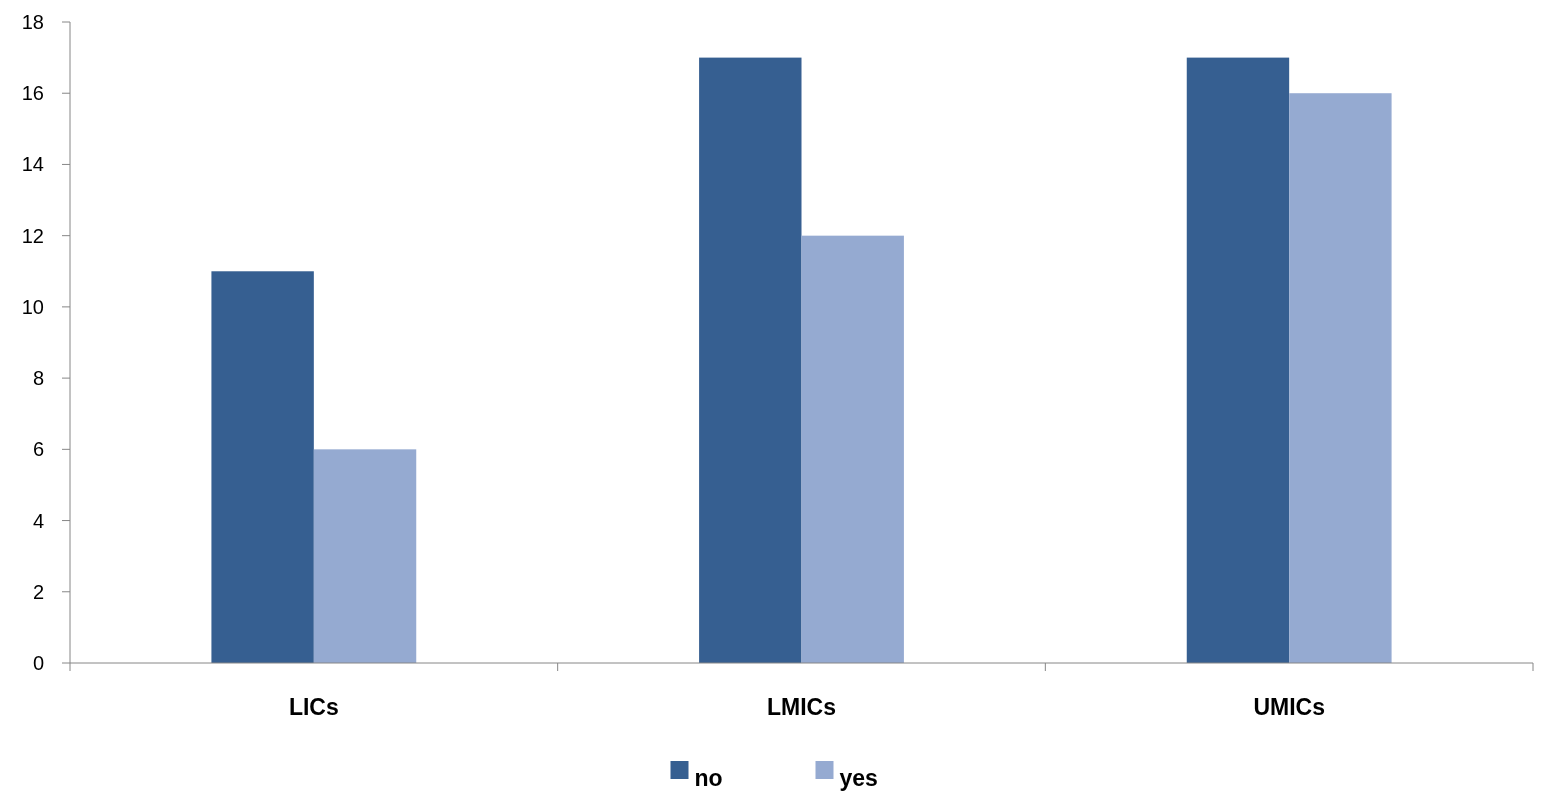  What do you see at coordinates (38, 449) in the screenshot?
I see `y-tick-label: 6` at bounding box center [38, 449].